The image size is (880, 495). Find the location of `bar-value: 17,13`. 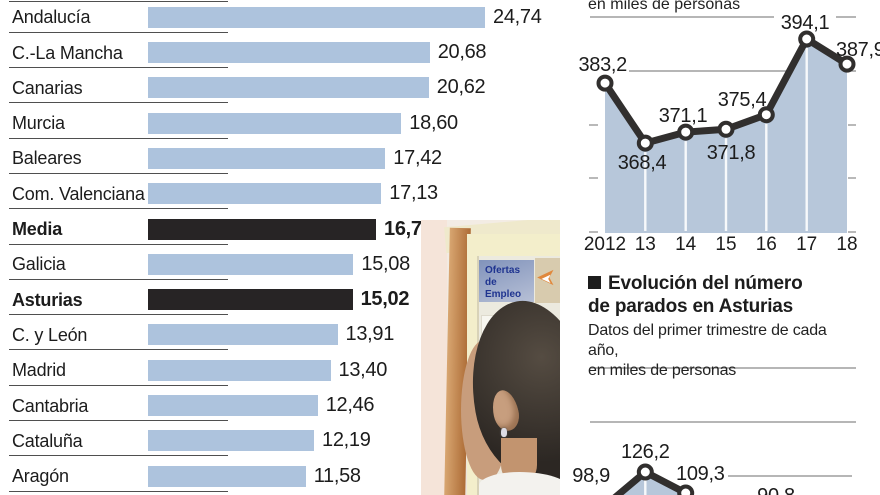

bar-value: 17,13 is located at coordinates (413, 193).